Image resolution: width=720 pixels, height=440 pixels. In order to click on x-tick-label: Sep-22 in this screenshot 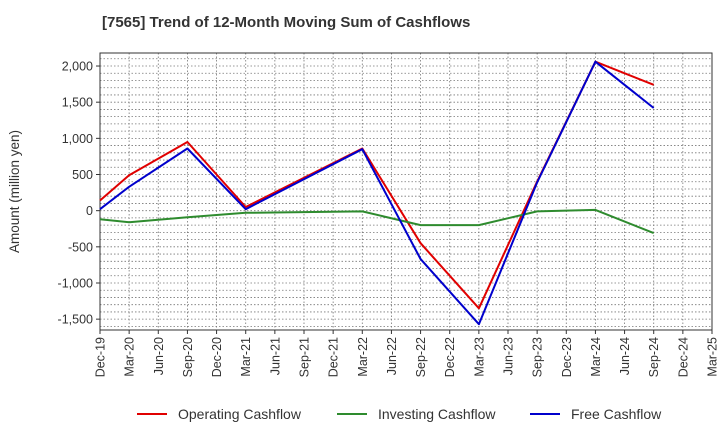, I will do `click(421, 357)`.